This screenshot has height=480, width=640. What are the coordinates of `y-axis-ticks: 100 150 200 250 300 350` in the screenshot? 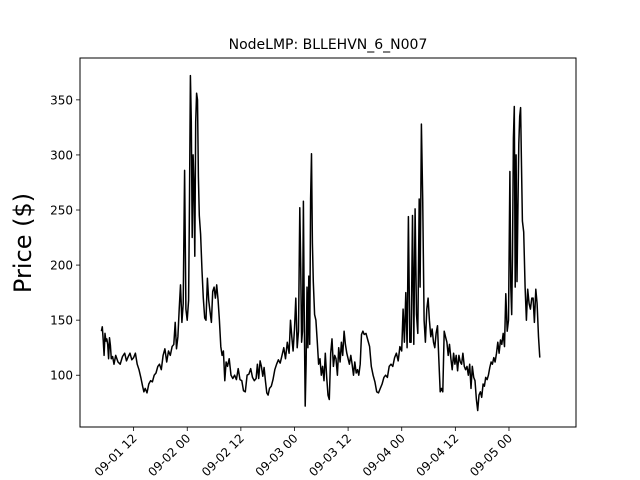 It's located at (65, 238).